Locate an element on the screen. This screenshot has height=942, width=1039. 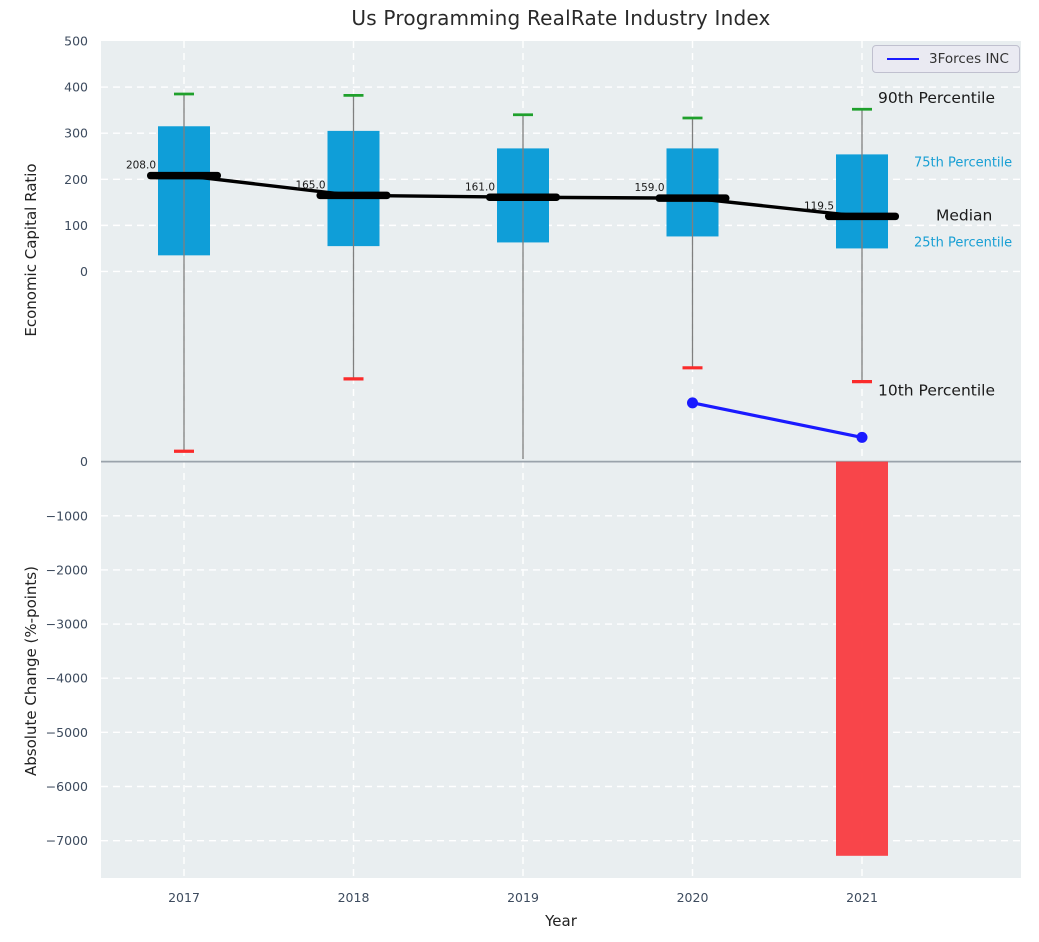
y-axis-label-bottom: Absolute Change (%-points) is located at coordinates (31, 671).